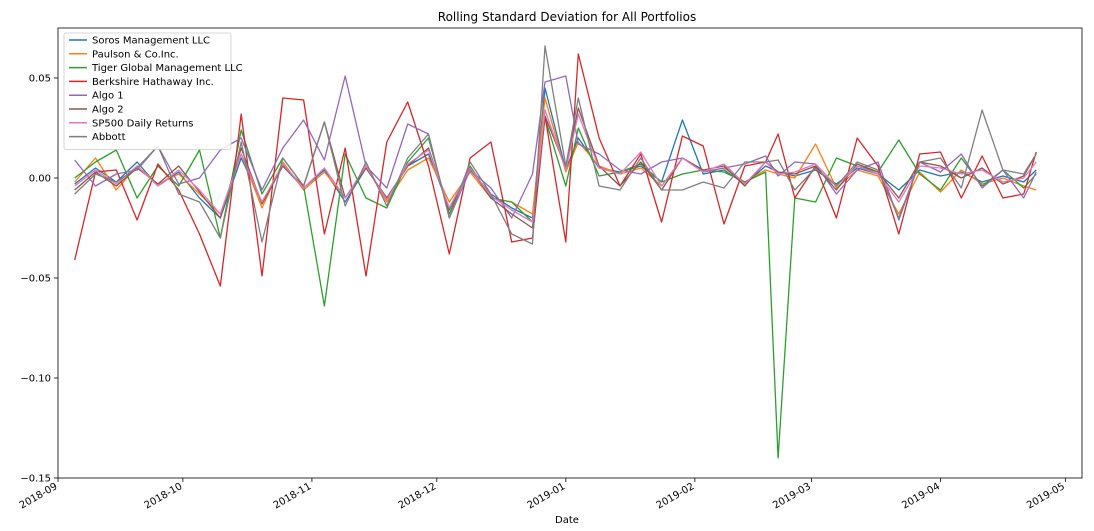 The width and height of the screenshot is (1094, 531). Describe the element at coordinates (35, 379) in the screenshot. I see `y-tick-label: −0.10` at that location.